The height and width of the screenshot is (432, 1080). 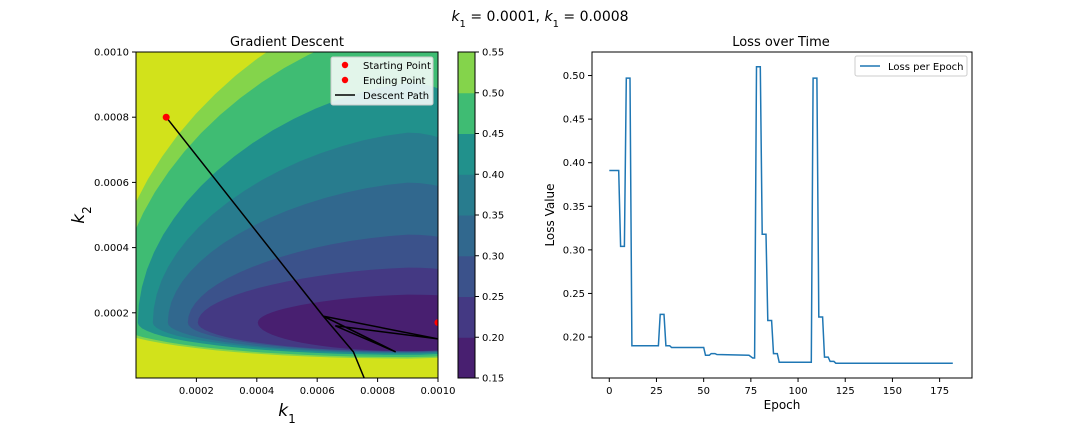 I want to click on loss-ytick-label: 0.20, so click(x=574, y=338).